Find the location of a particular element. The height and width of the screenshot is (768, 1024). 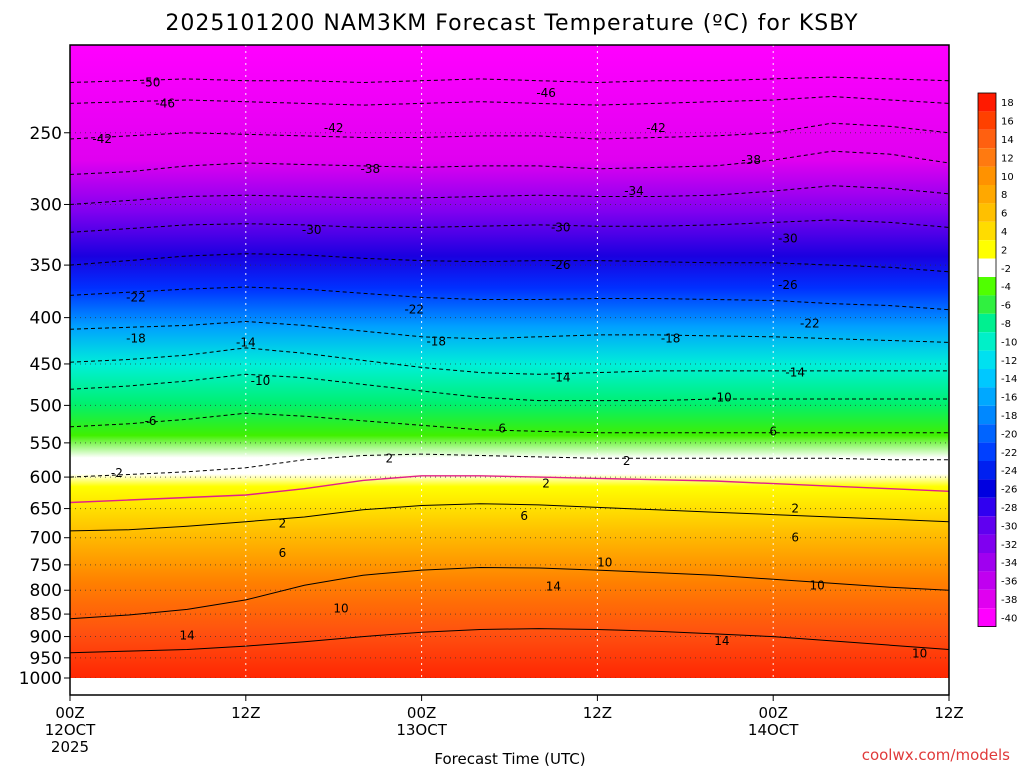

contour-label: -10 is located at coordinates (722, 397).